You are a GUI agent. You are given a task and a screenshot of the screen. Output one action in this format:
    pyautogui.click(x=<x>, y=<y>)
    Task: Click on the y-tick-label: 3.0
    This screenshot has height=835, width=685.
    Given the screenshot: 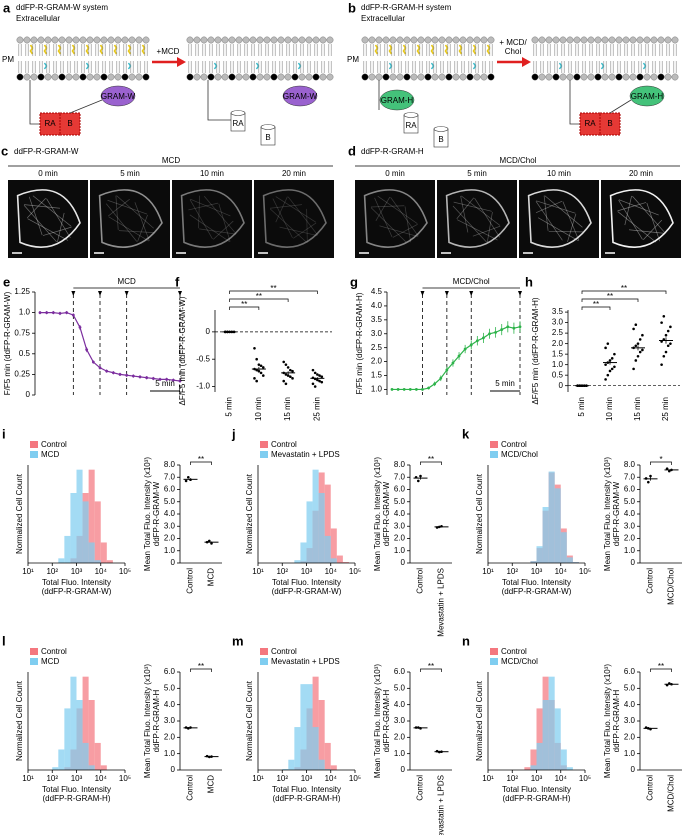 What is the action you would take?
    pyautogui.click(x=630, y=525)
    